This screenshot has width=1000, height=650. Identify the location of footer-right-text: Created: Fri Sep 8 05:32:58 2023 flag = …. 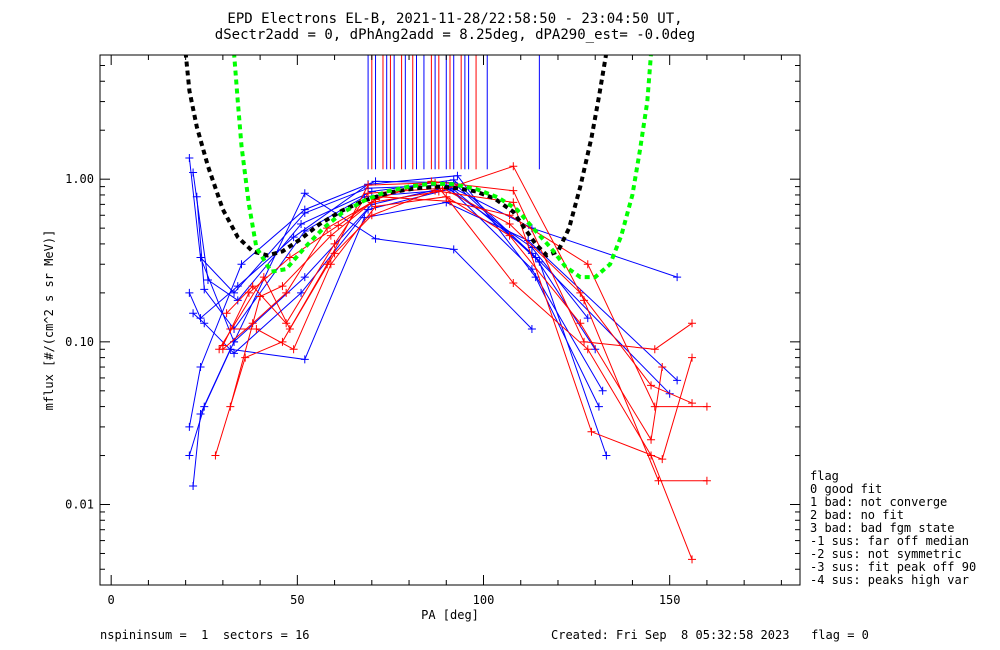
(710, 635).